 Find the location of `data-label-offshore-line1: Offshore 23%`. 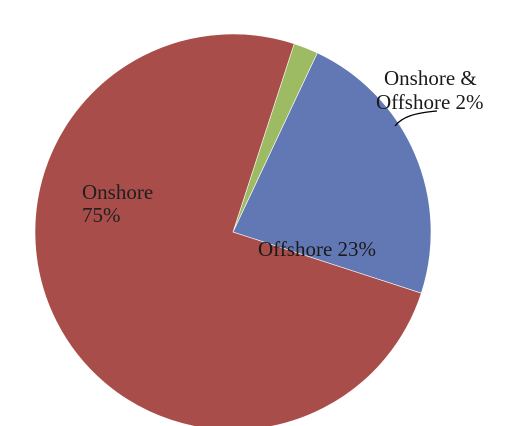

data-label-offshore-line1: Offshore 23% is located at coordinates (317, 249).